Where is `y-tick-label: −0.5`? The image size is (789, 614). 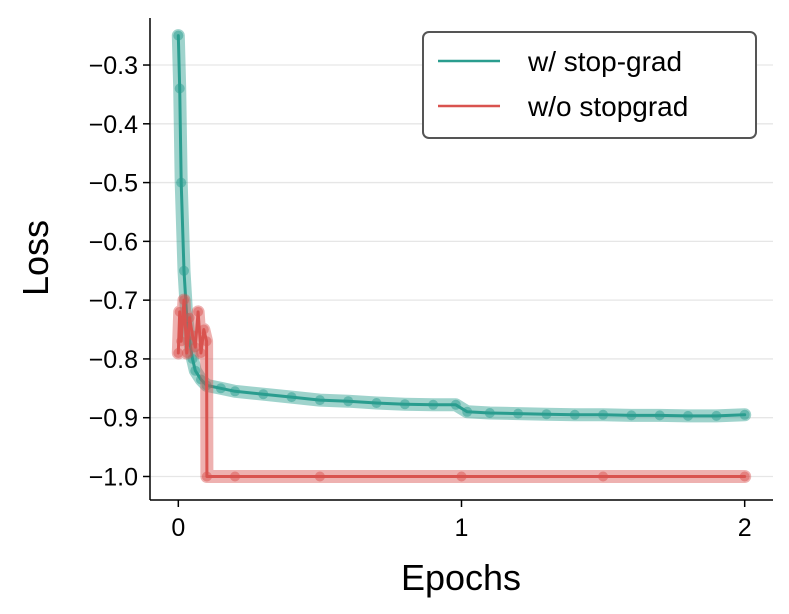
y-tick-label: −0.5 is located at coordinates (113, 184).